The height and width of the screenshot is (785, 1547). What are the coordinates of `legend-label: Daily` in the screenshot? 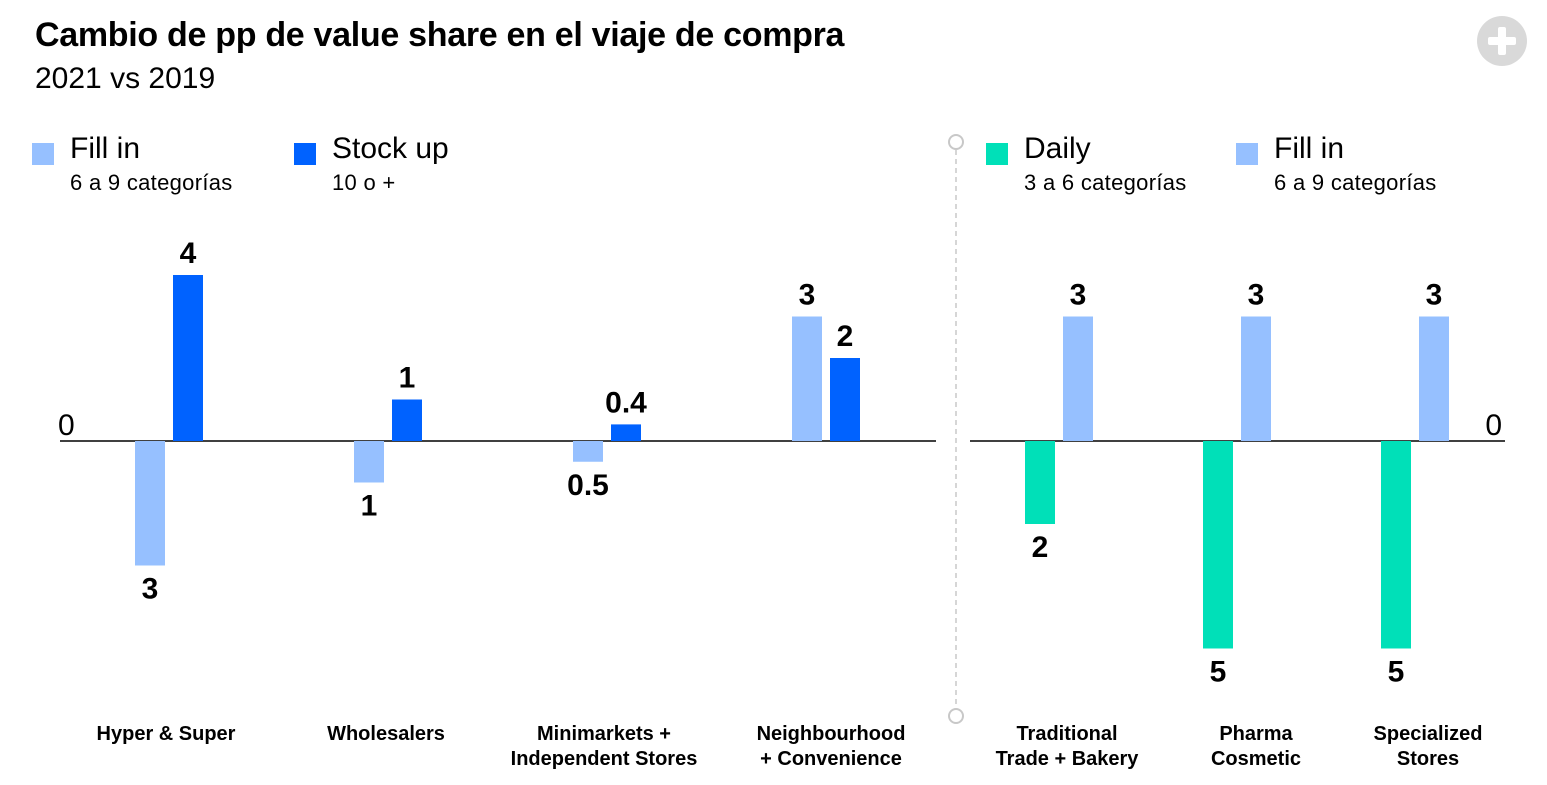 It's located at (1057, 148).